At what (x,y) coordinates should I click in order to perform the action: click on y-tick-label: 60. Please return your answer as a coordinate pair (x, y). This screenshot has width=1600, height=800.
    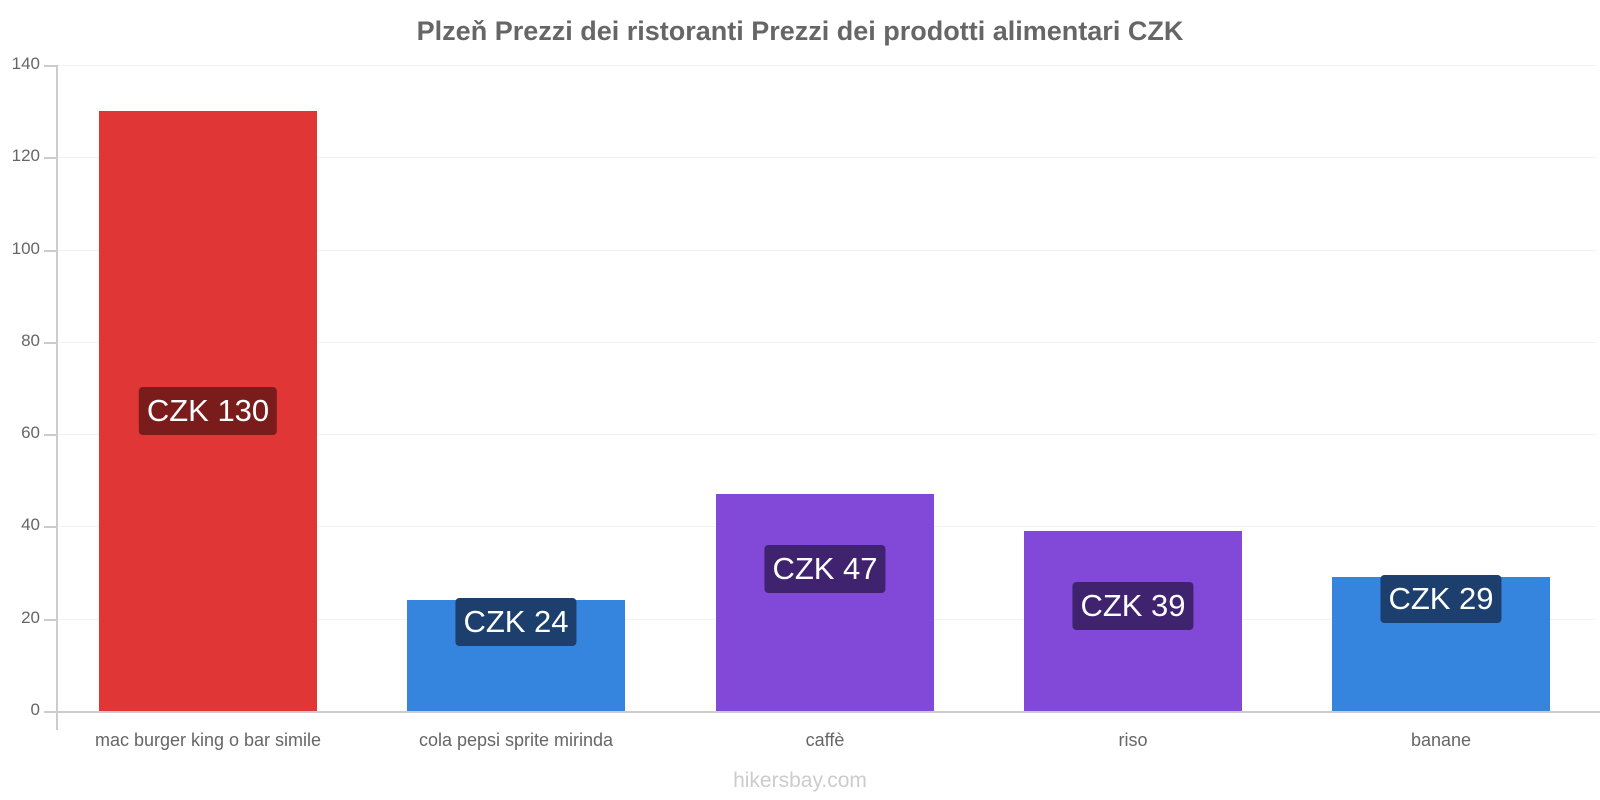
    Looking at the image, I should click on (30, 433).